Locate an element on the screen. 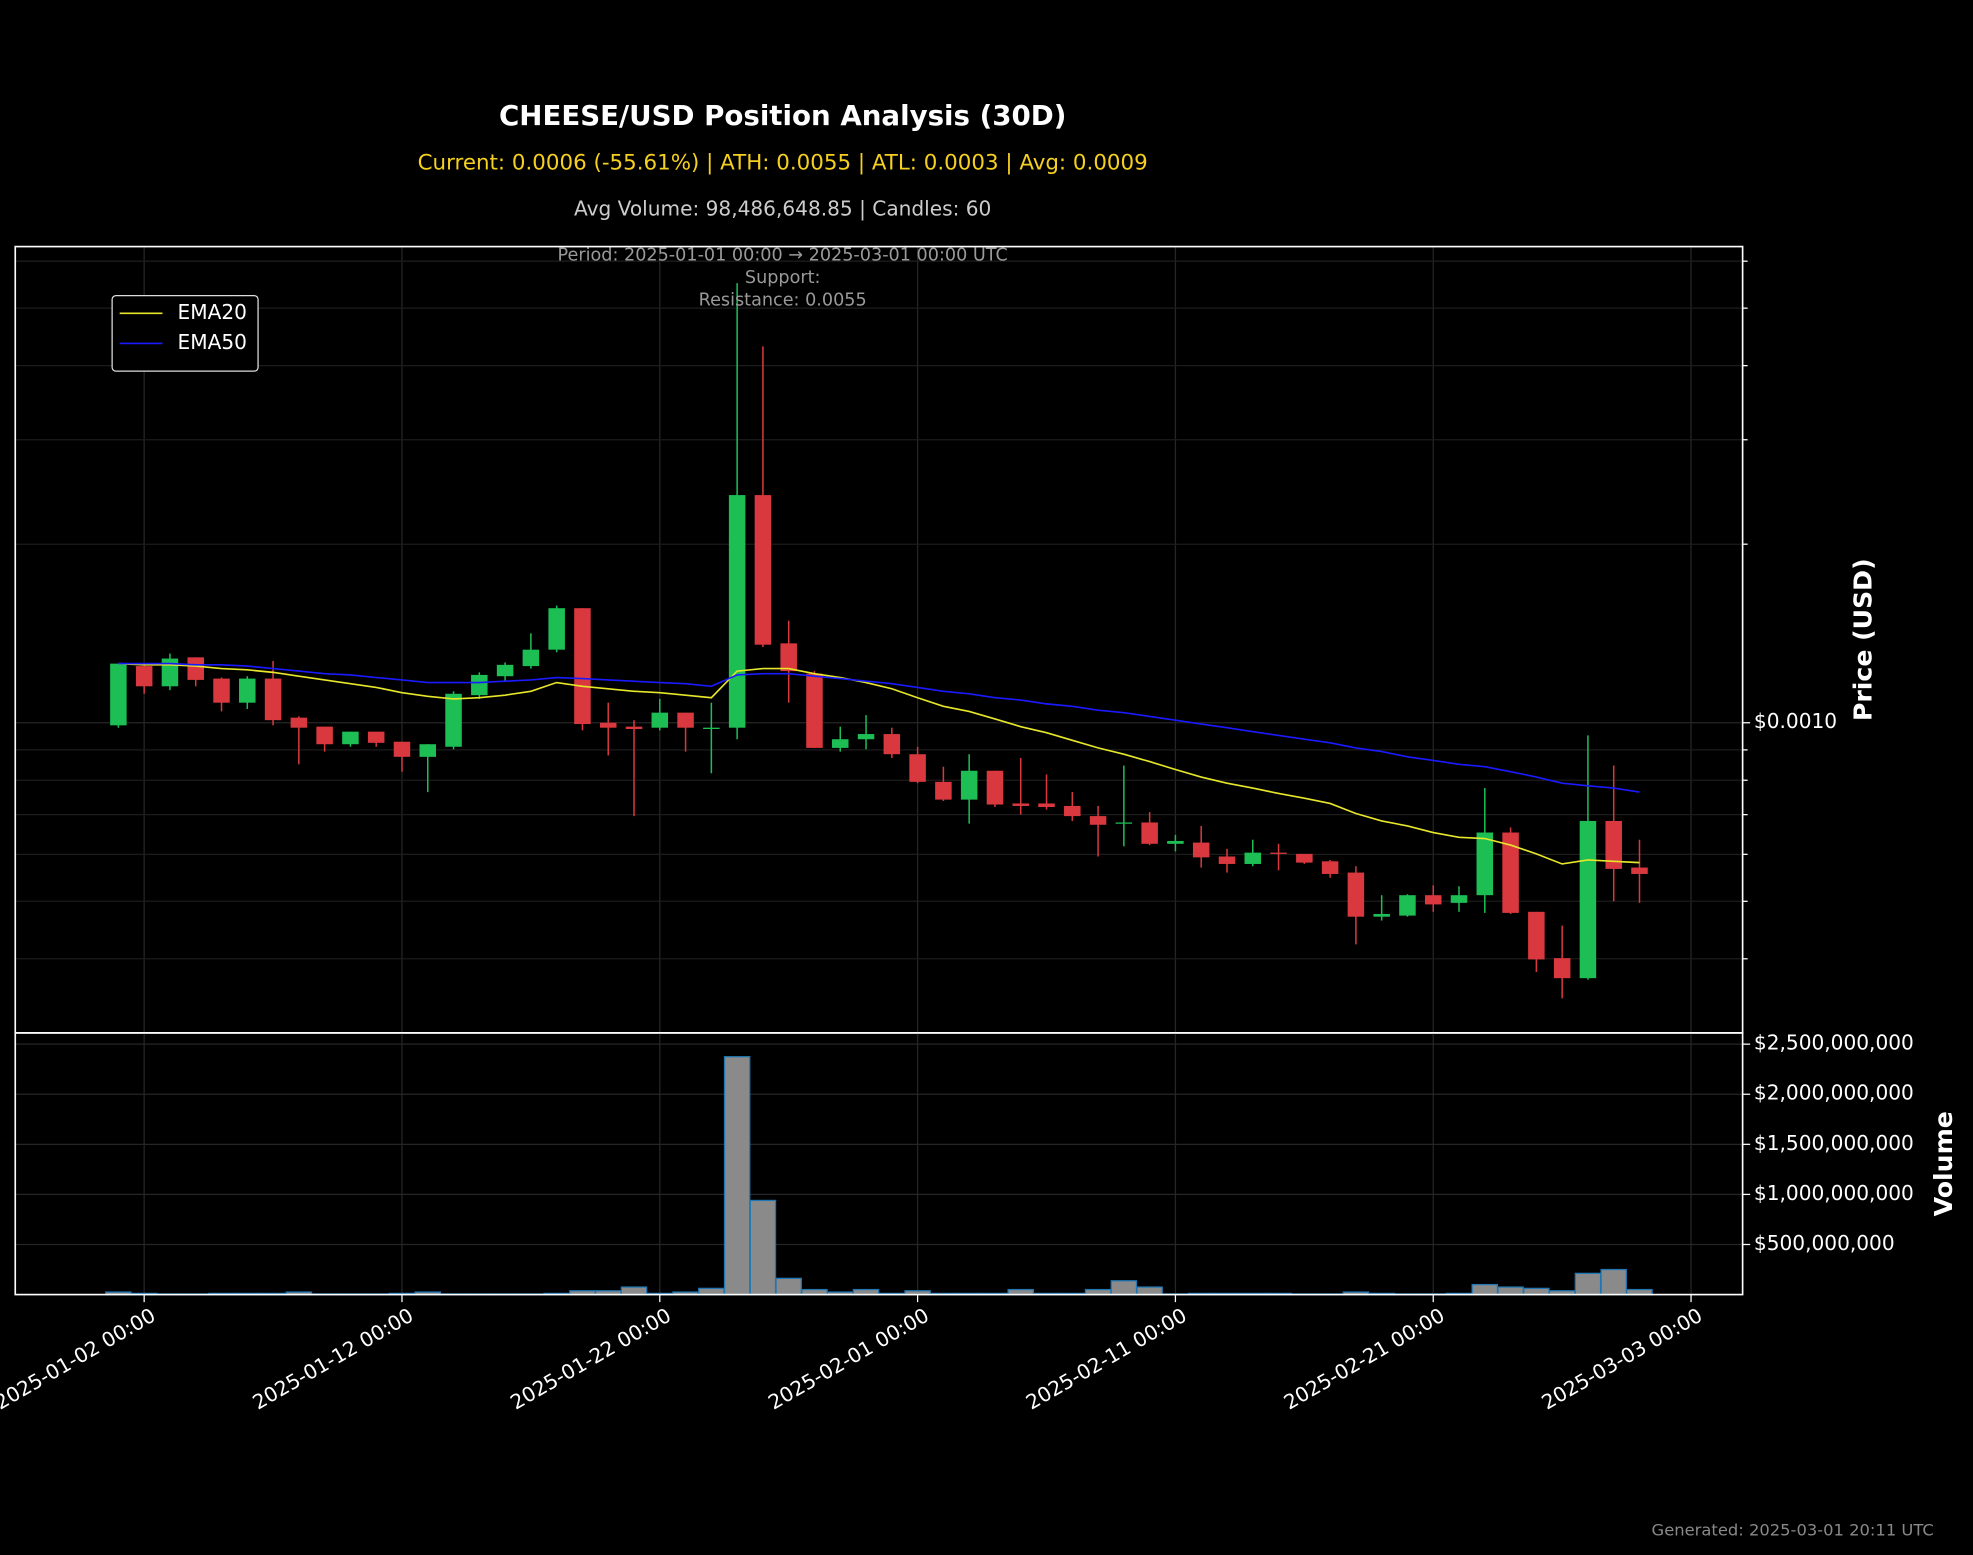 The width and height of the screenshot is (1973, 1555). y-tick-label: $1,000,000,000 is located at coordinates (1834, 1193).